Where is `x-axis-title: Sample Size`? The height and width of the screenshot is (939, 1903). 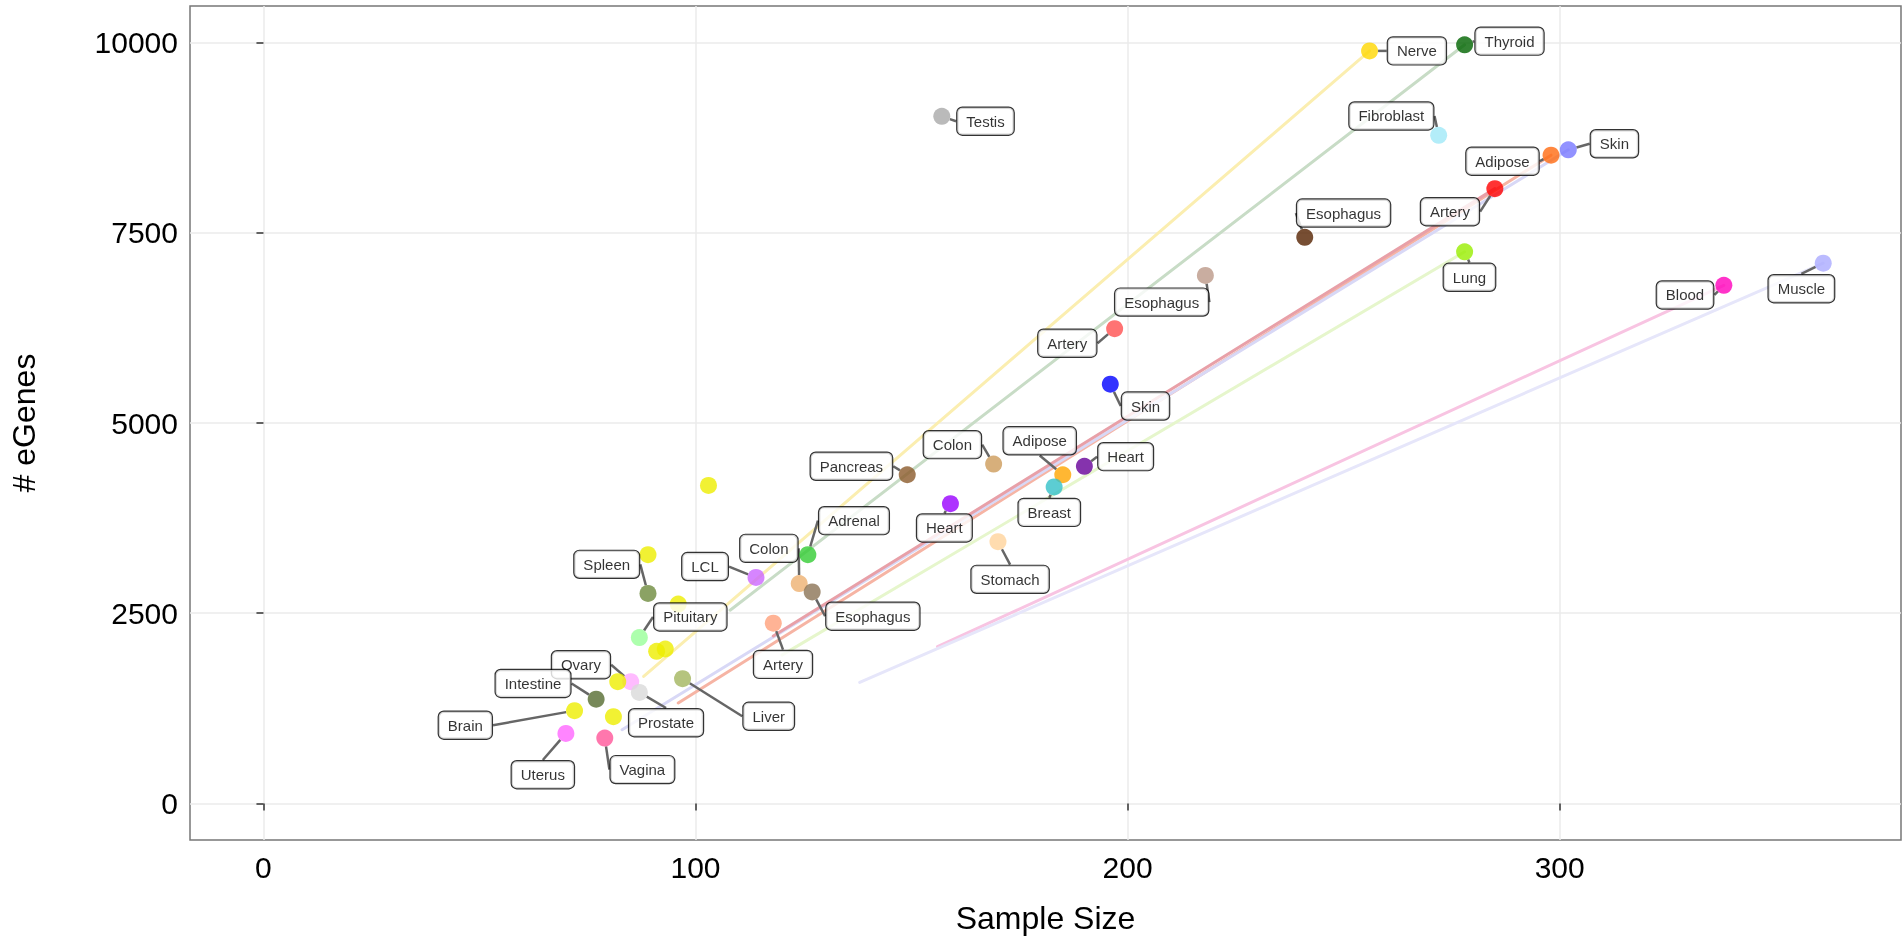
x-axis-title: Sample Size is located at coordinates (1045, 918).